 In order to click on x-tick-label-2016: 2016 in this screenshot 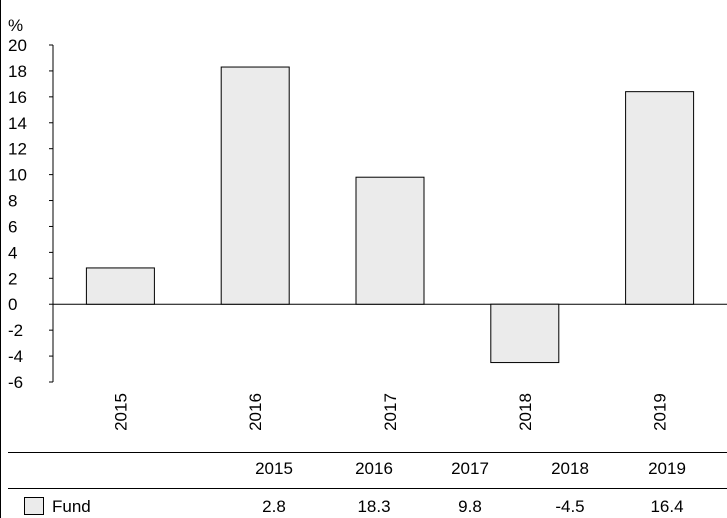, I will do `click(255, 412)`.